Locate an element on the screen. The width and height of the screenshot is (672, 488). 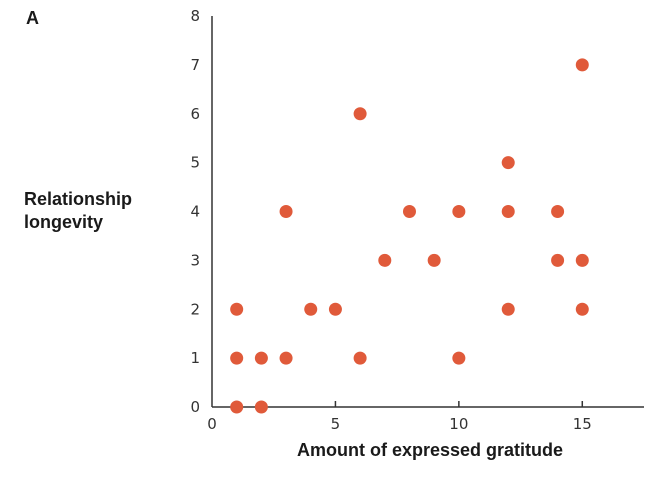
x-ticks: 0 5 10 15 is located at coordinates (399, 417).